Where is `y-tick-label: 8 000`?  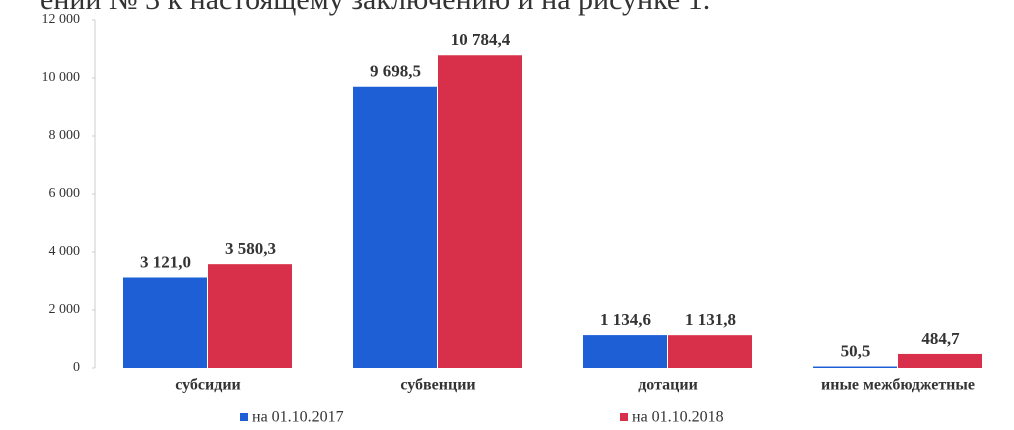 y-tick-label: 8 000 is located at coordinates (65, 135).